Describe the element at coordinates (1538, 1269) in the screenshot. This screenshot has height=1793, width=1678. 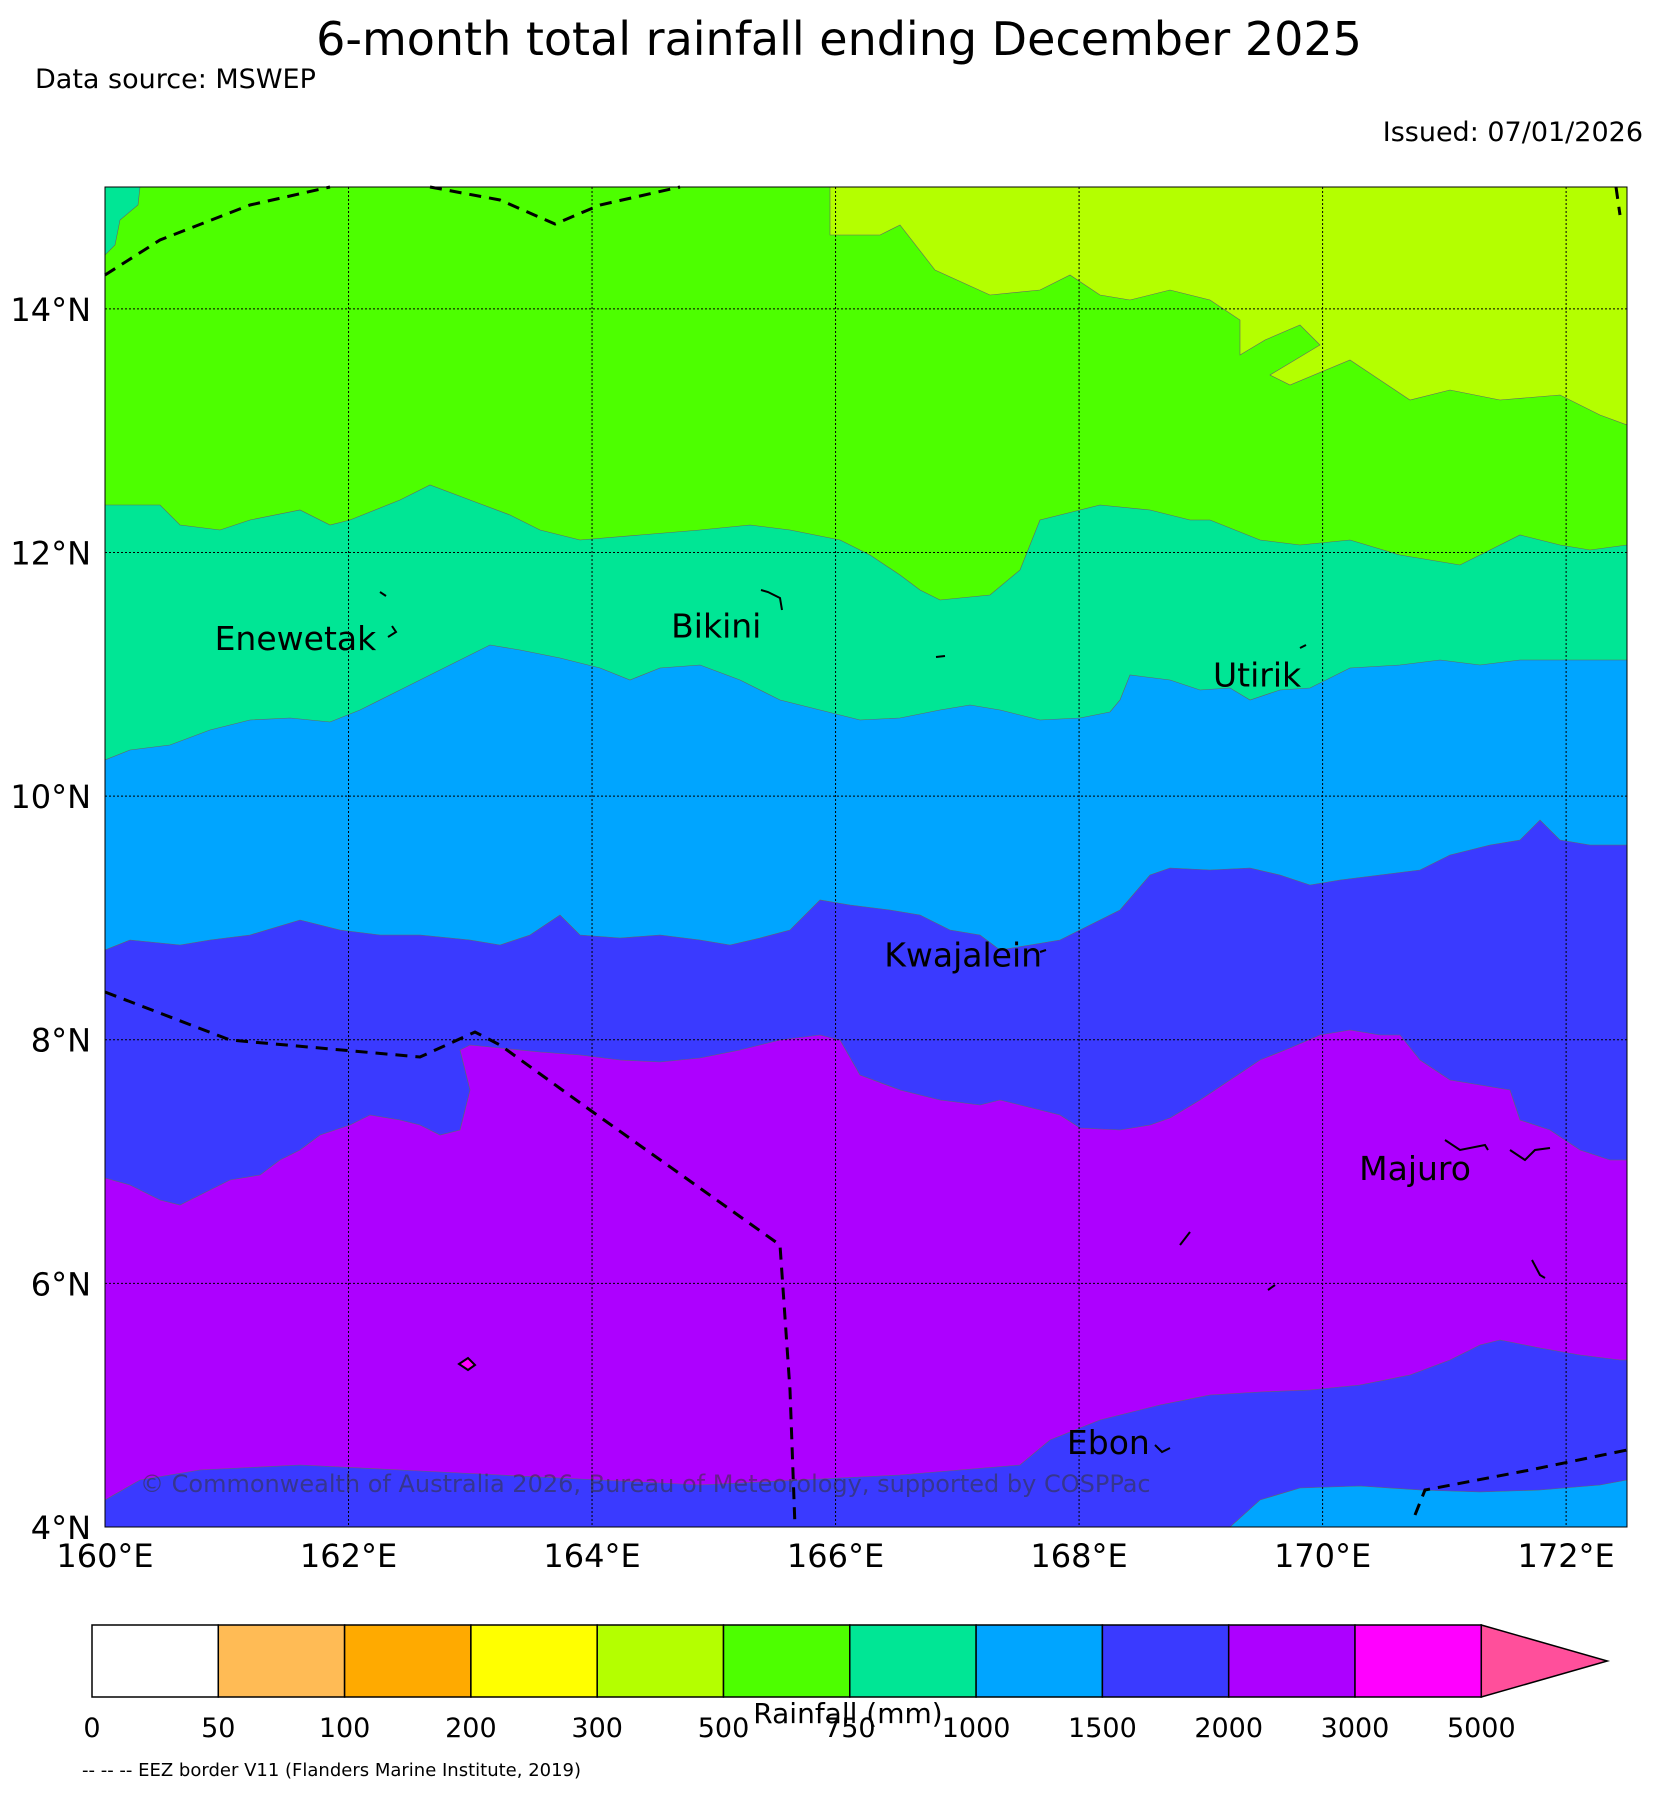
I see `mili-atoll` at that location.